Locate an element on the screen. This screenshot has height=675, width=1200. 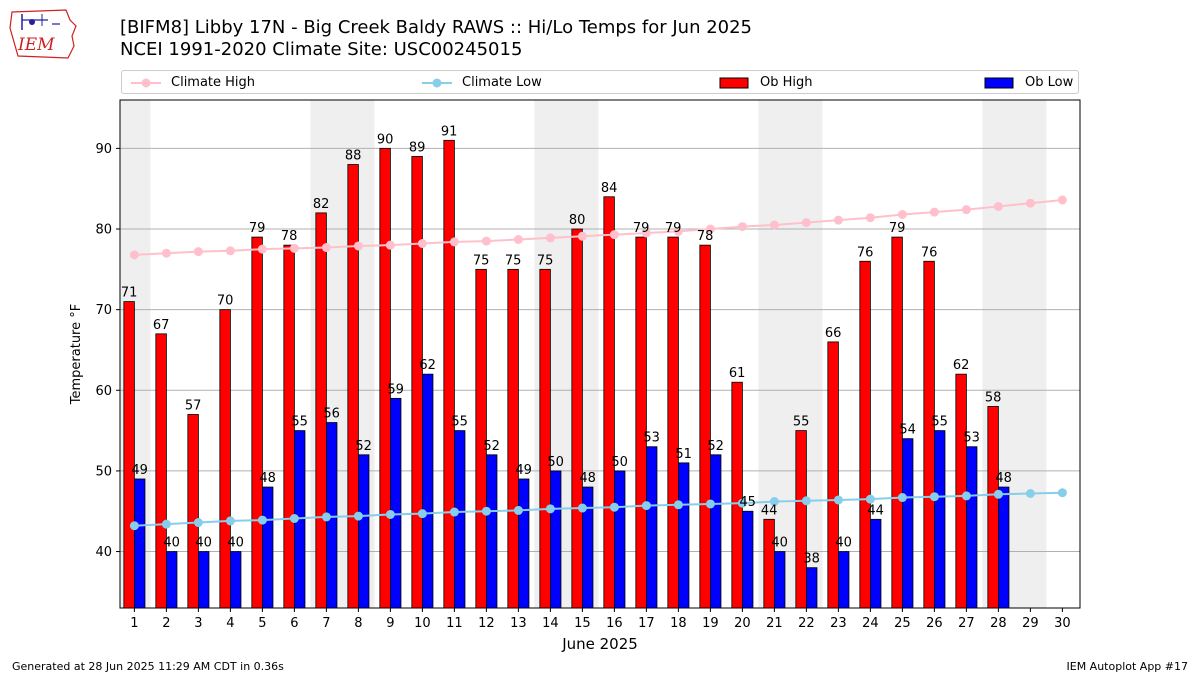
y-tick-label: 70 is located at coordinates (103, 310).